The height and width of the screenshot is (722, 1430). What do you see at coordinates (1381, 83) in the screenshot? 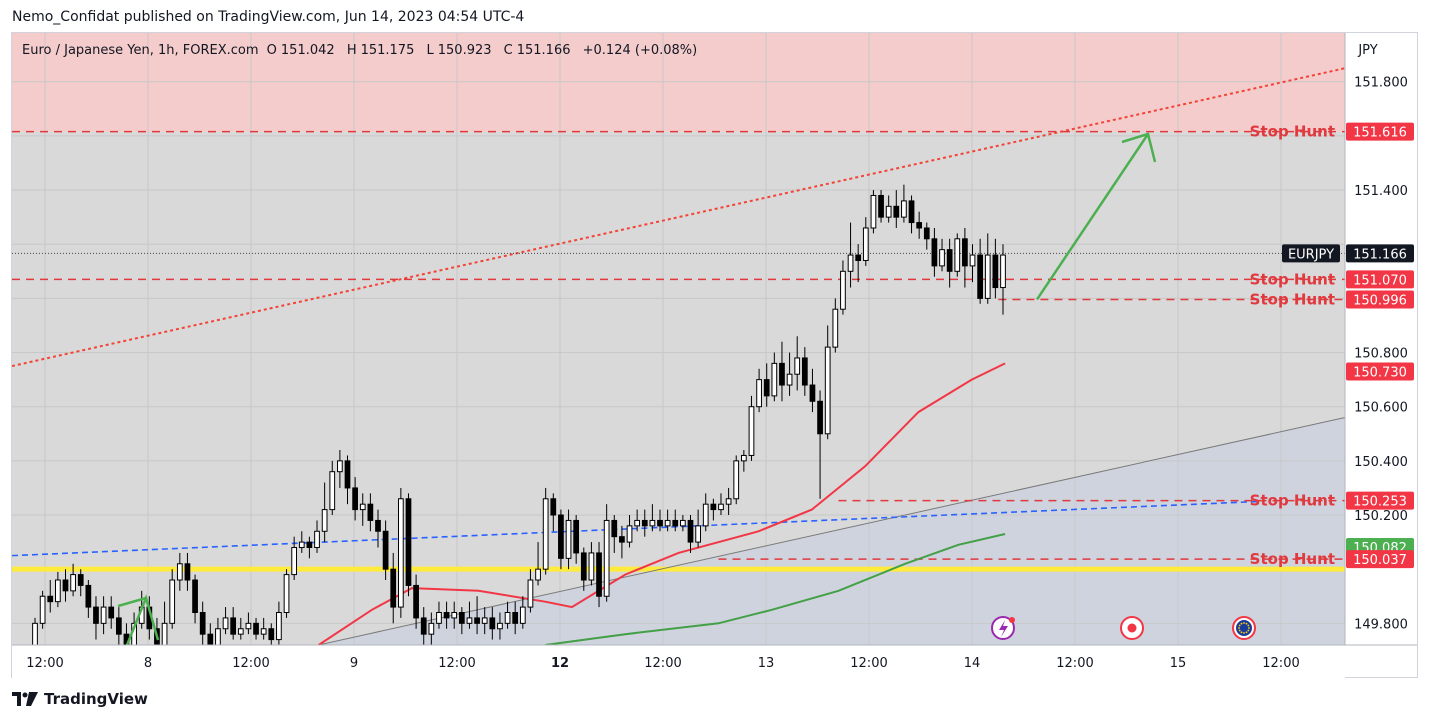
I see `price-tick-label: 151.800` at bounding box center [1381, 83].